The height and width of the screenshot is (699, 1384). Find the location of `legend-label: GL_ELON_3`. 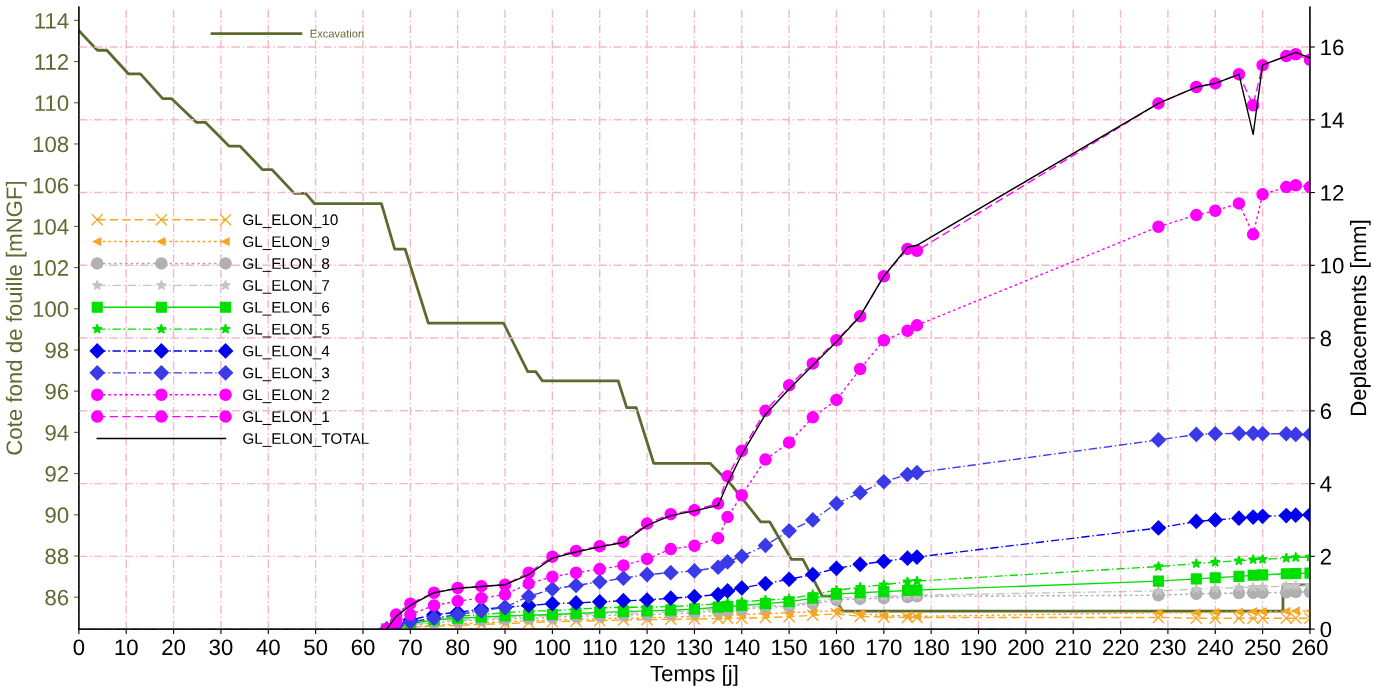

legend-label: GL_ELON_3 is located at coordinates (286, 374).